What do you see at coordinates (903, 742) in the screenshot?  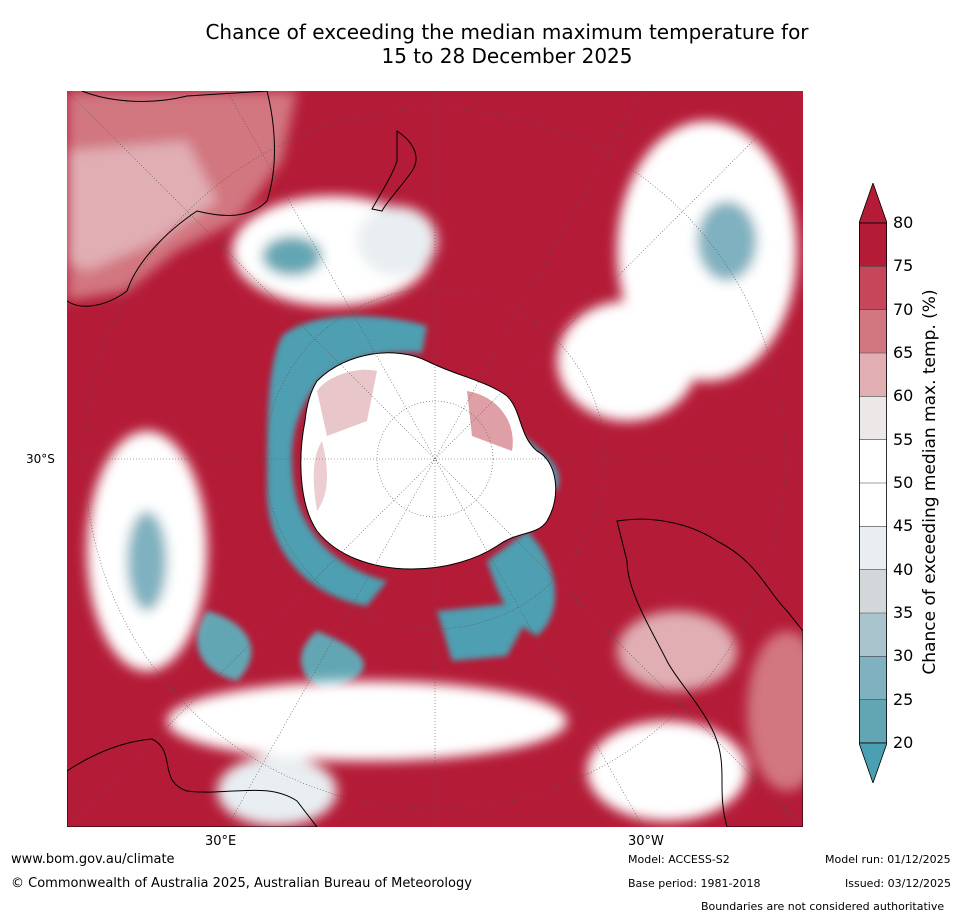 I see `colorbar-tick-label: 20` at bounding box center [903, 742].